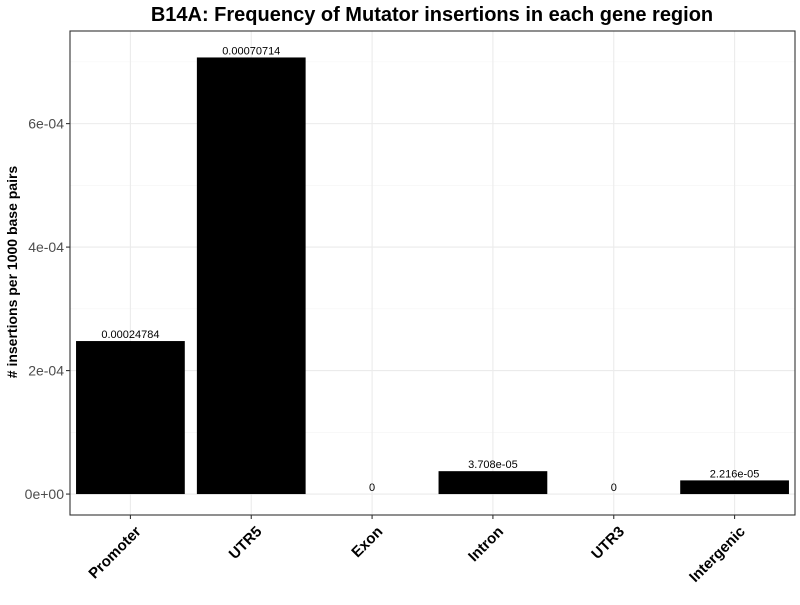  I want to click on data-label: 2.216e-05, so click(735, 474).